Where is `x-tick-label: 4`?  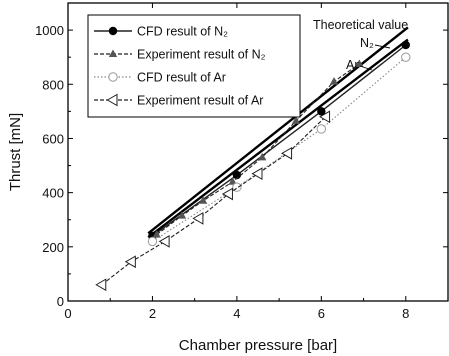 x-tick-label: 4 is located at coordinates (236, 313).